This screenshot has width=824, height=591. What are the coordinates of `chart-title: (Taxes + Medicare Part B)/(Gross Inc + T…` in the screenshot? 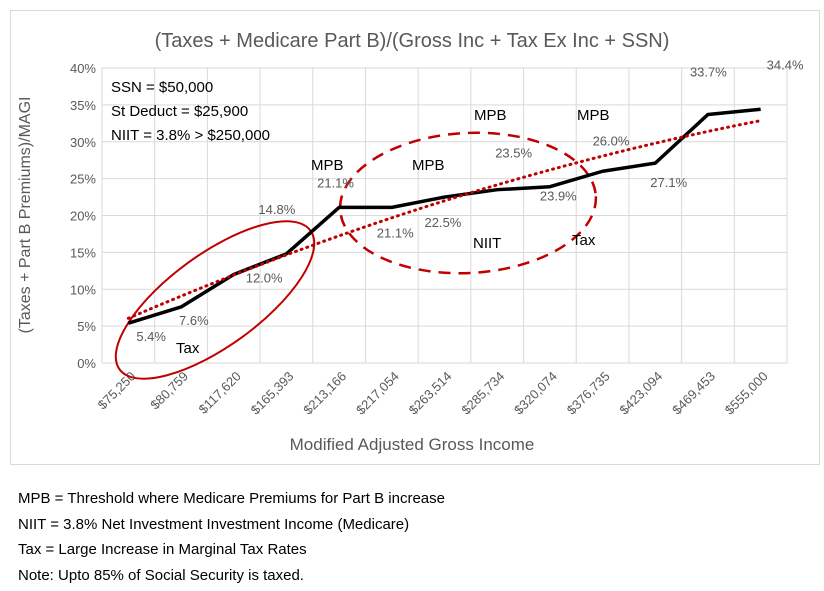 It's located at (412, 41).